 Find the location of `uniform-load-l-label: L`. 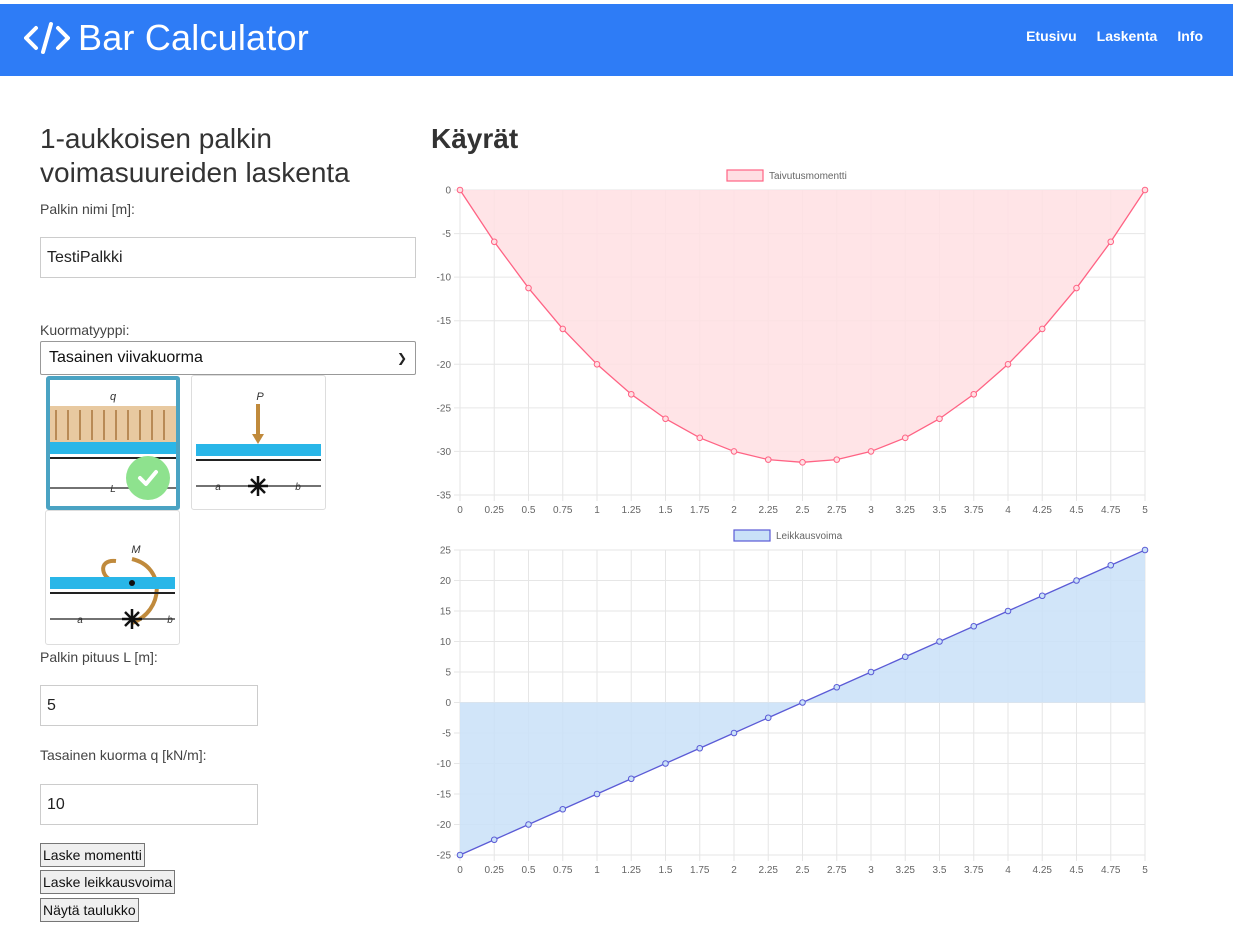

uniform-load-l-label: L is located at coordinates (113, 489).